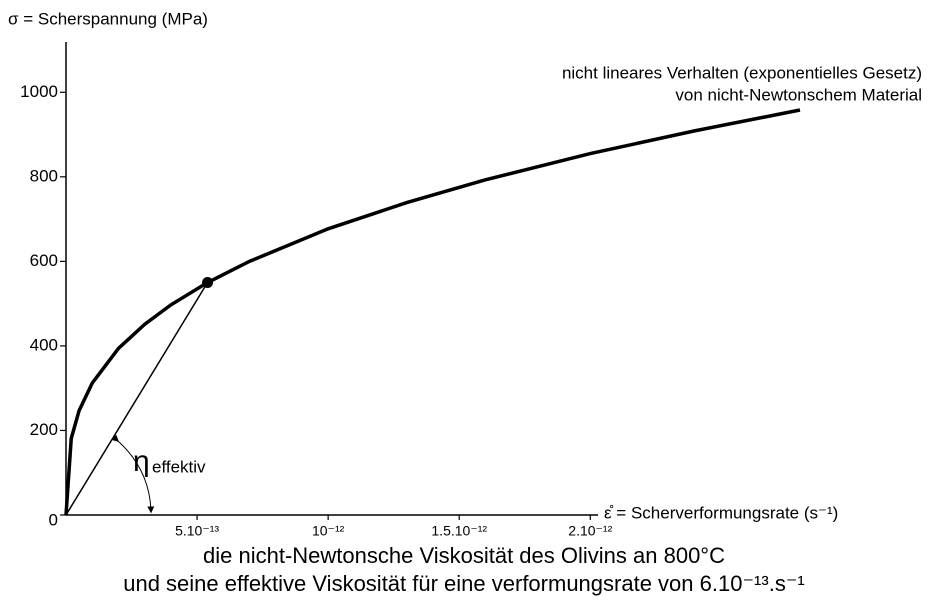 This screenshot has height=607, width=928. I want to click on y-tick-label: 400, so click(44, 344).